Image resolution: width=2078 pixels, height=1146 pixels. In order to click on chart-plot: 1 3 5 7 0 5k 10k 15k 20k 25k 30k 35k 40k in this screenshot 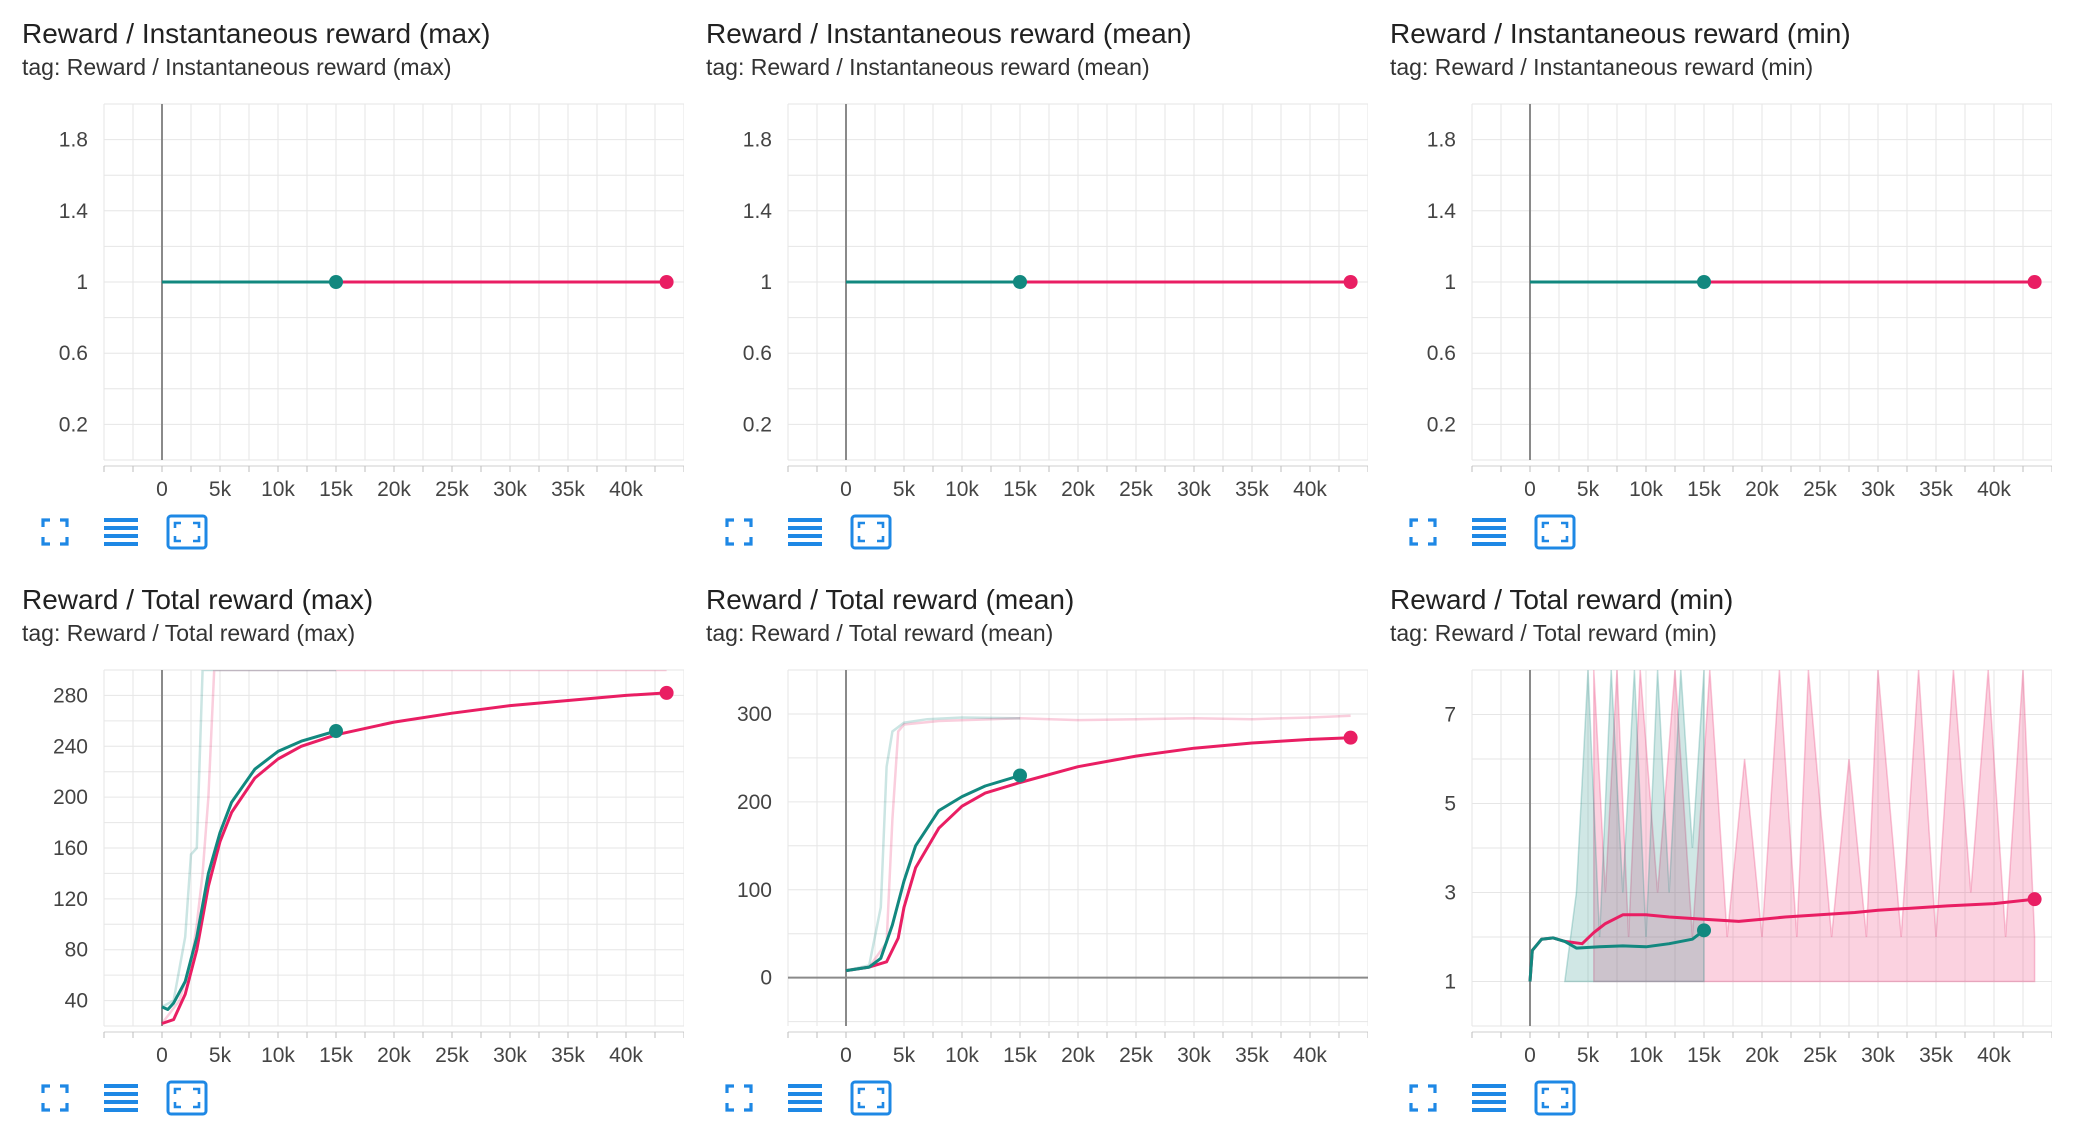, I will do `click(1710, 821)`.